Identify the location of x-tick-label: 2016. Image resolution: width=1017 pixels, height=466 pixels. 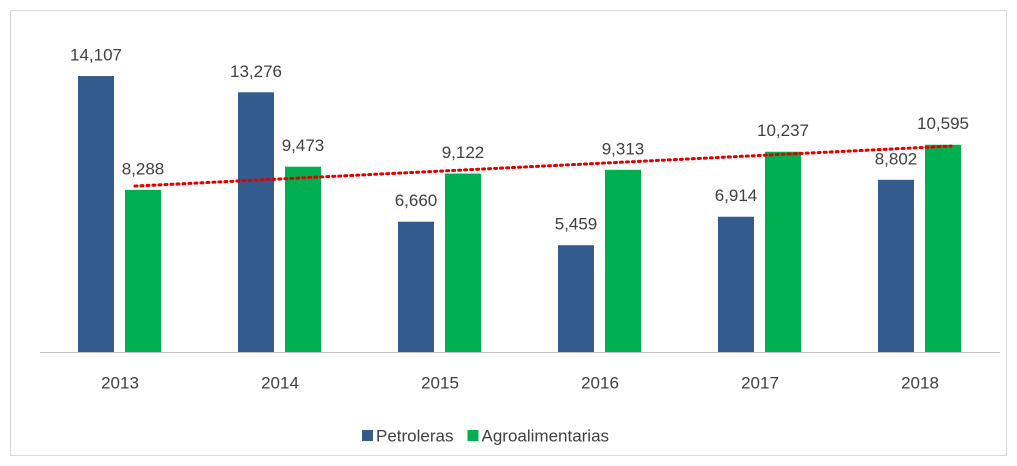
(600, 382).